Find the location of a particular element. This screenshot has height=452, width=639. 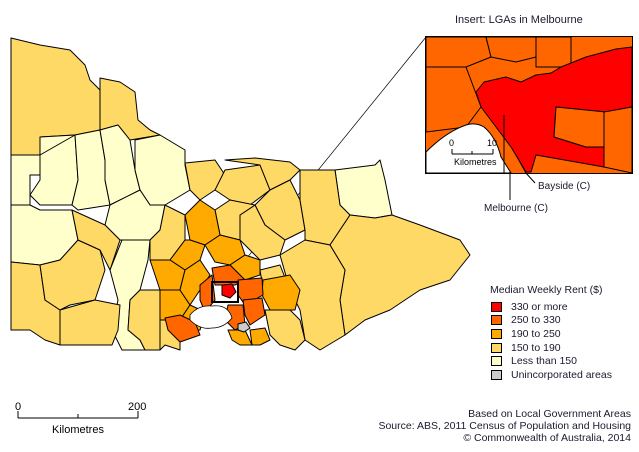

insert-bay is located at coordinates (469, 148).